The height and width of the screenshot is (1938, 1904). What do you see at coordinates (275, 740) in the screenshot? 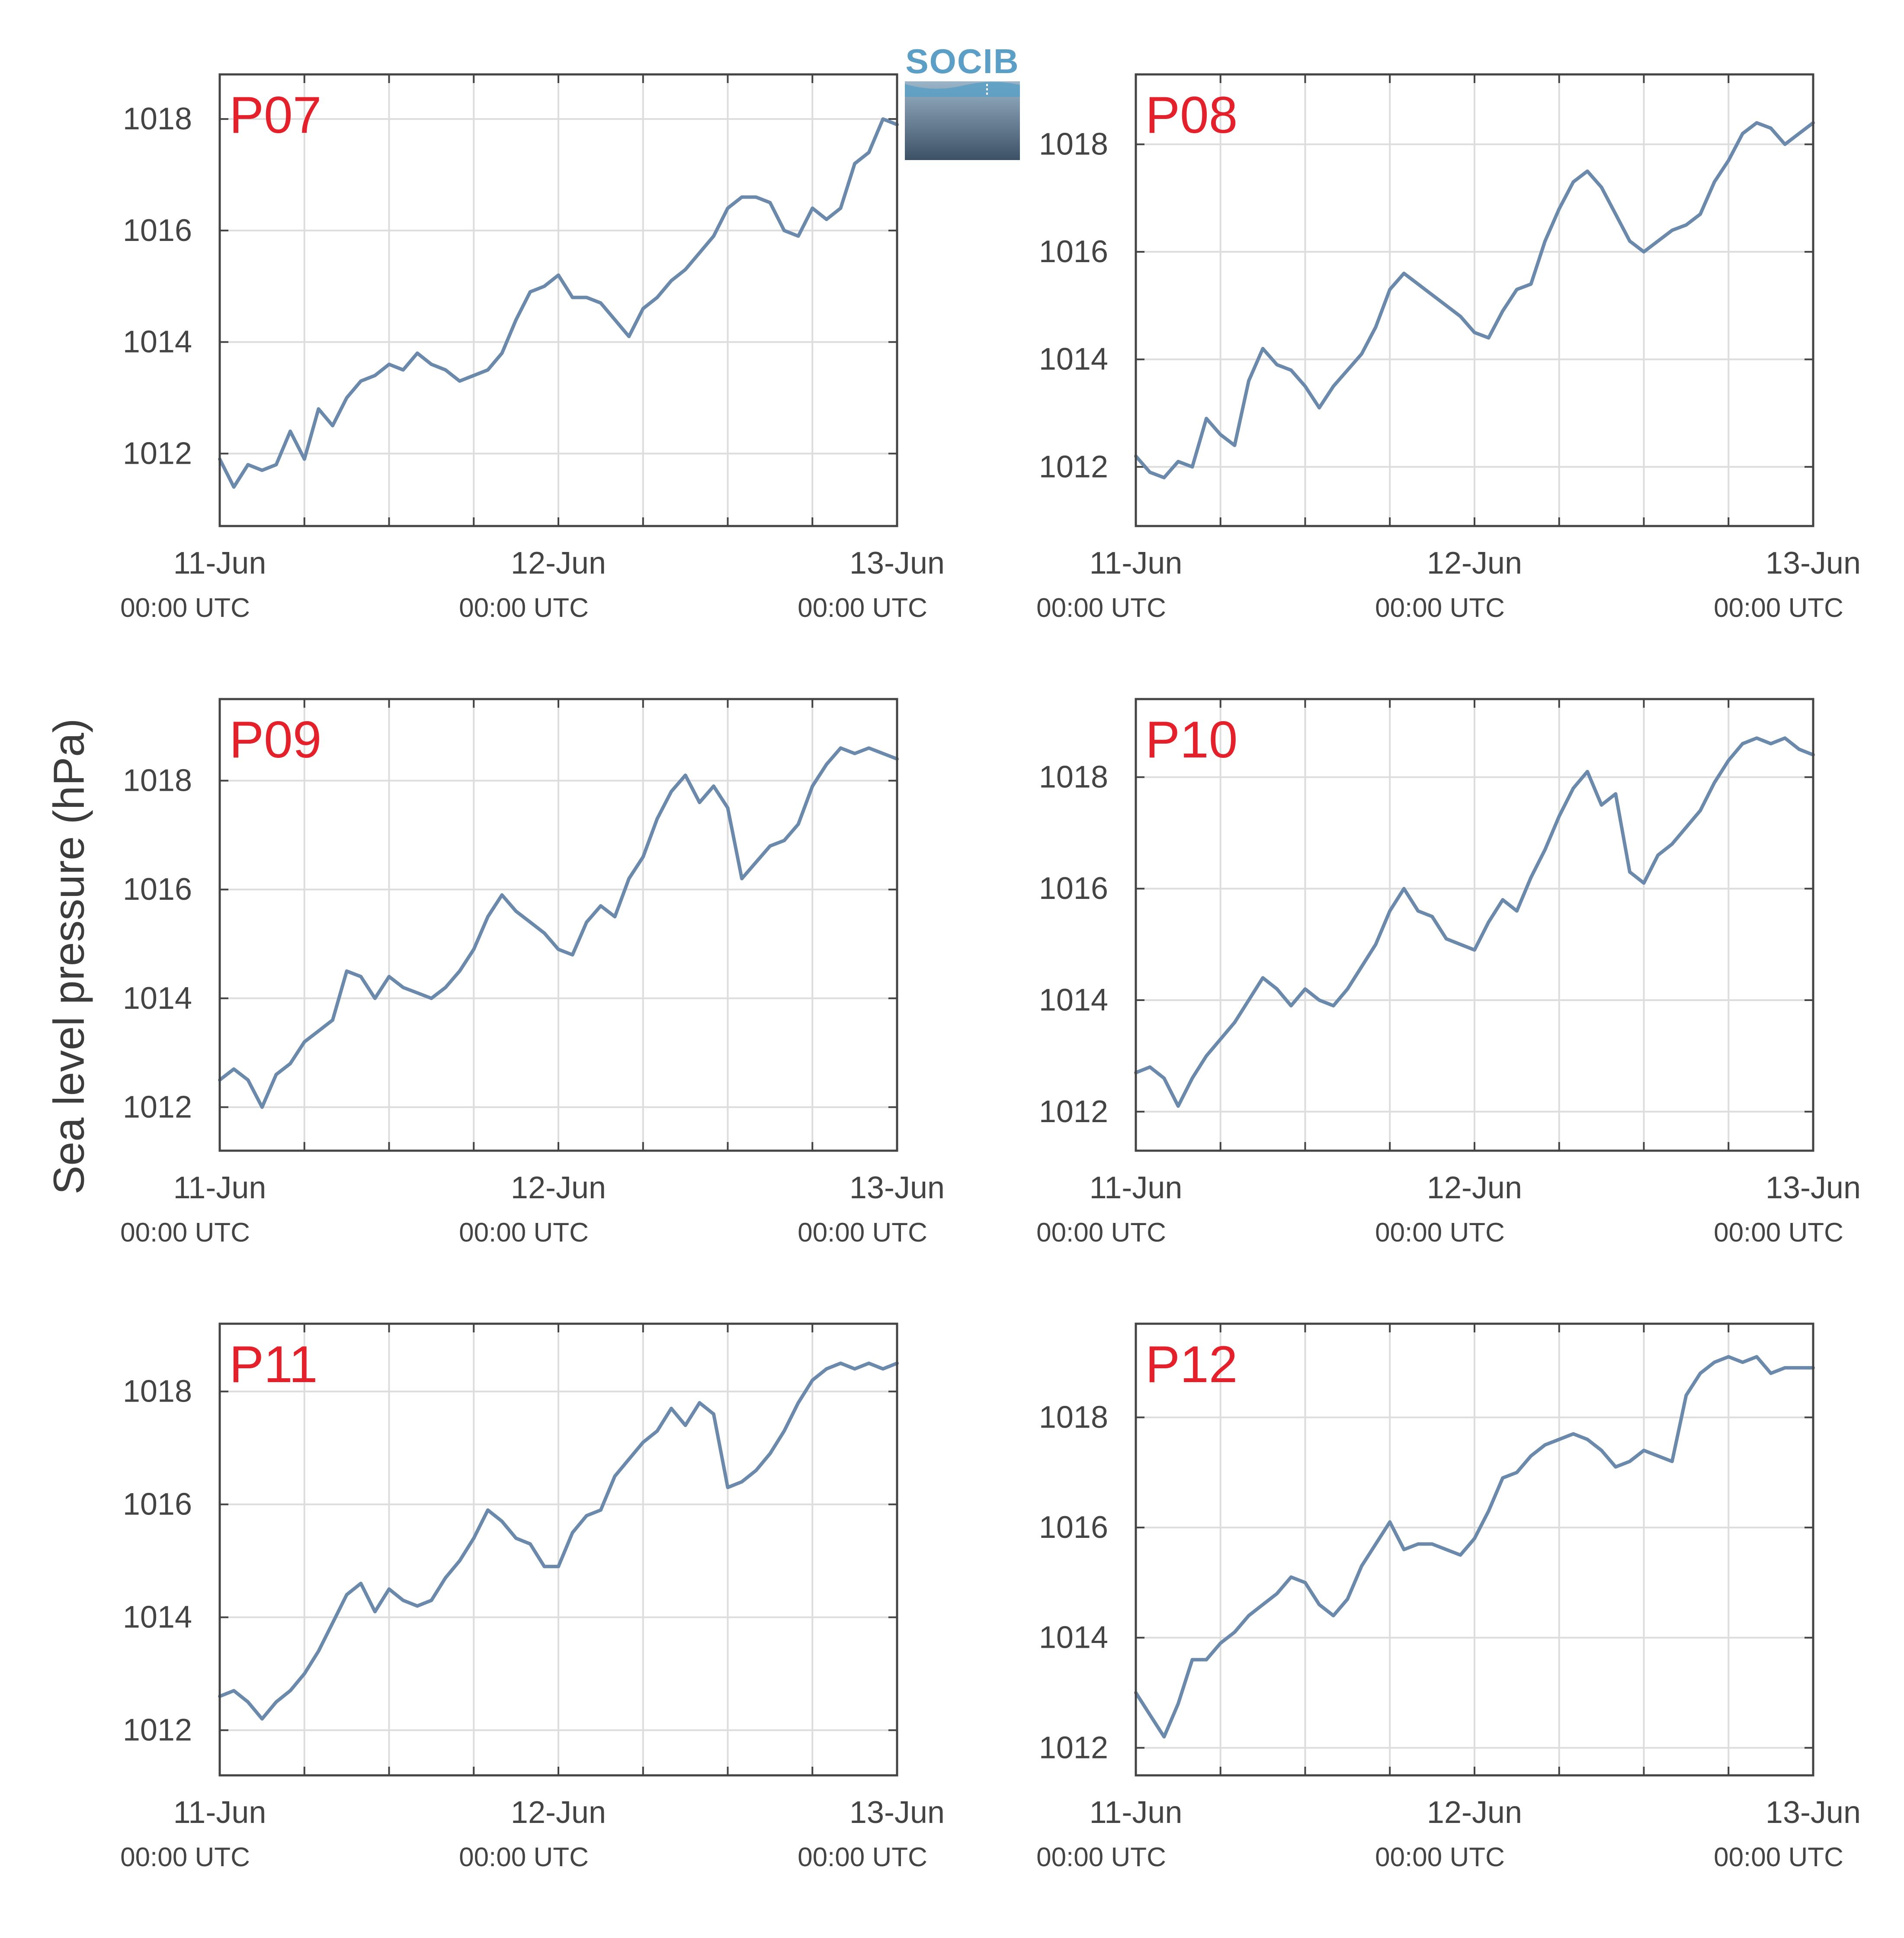
I see `panel-label: P09` at bounding box center [275, 740].